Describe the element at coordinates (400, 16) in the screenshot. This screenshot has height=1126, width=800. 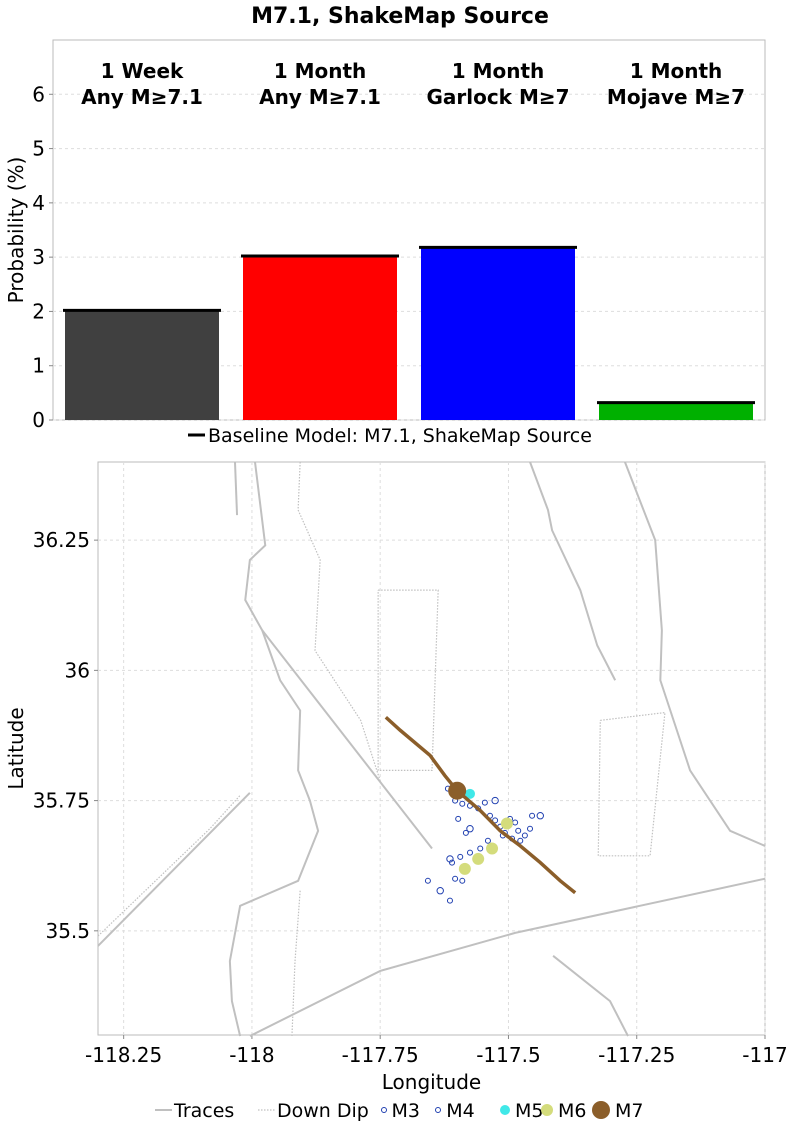
I see `chart-title: M7.1, ShakeMap Source` at that location.